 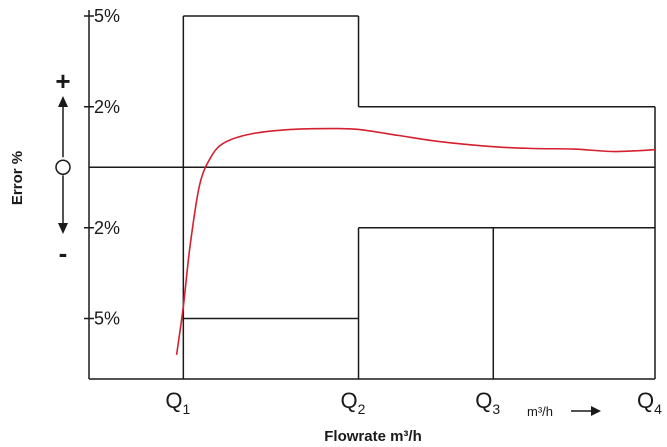 I want to click on x-axis-title: Flowrate m³/h, so click(x=373, y=436).